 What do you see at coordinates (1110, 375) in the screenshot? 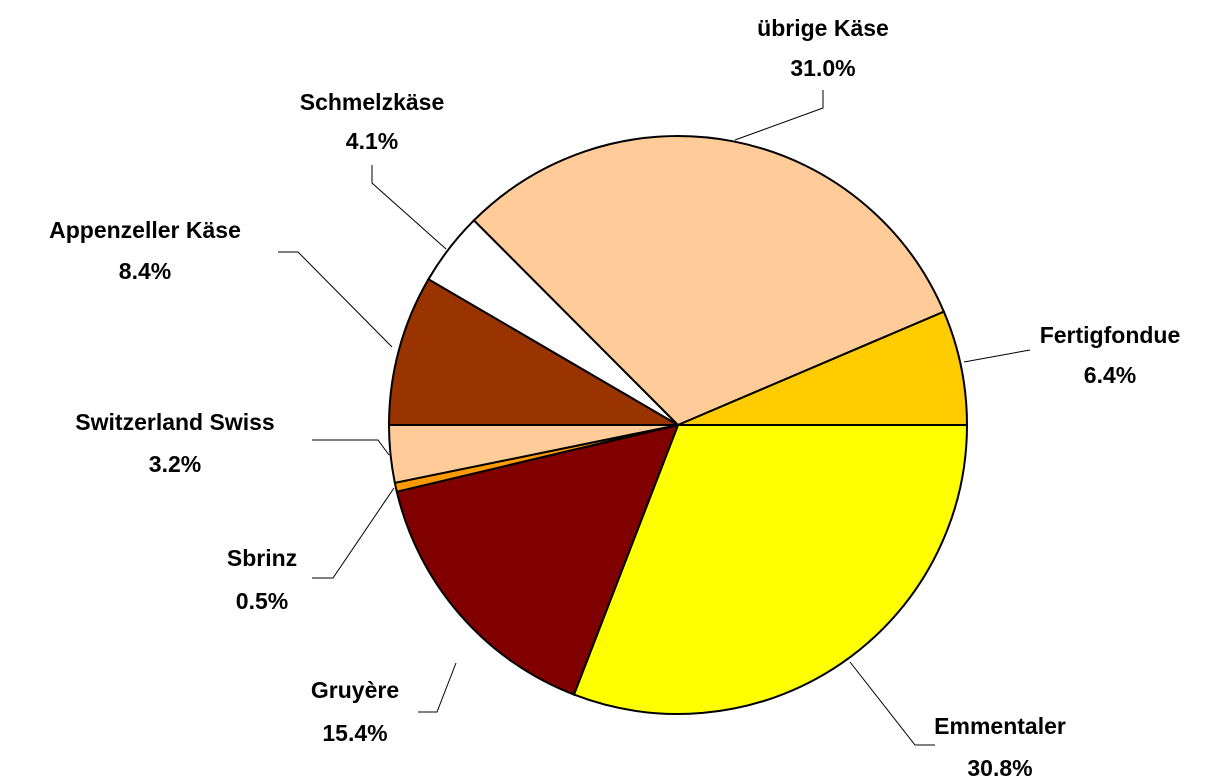
I see `value-label: 6.4%` at bounding box center [1110, 375].